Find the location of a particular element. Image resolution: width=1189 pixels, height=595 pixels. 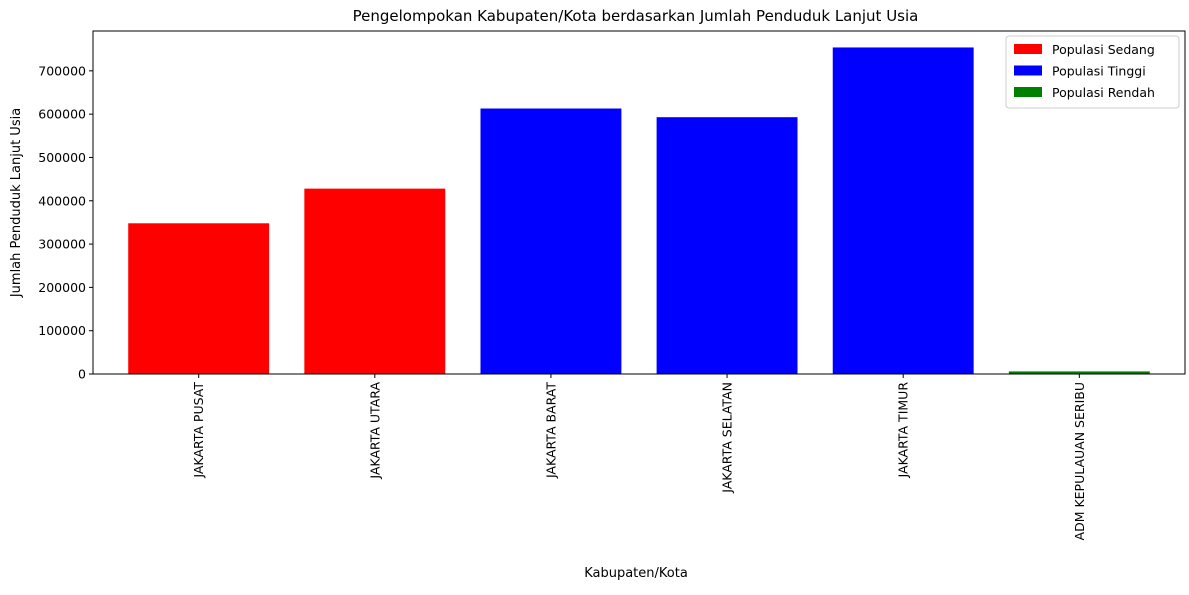

y-tick-label: 0 is located at coordinates (82, 374).